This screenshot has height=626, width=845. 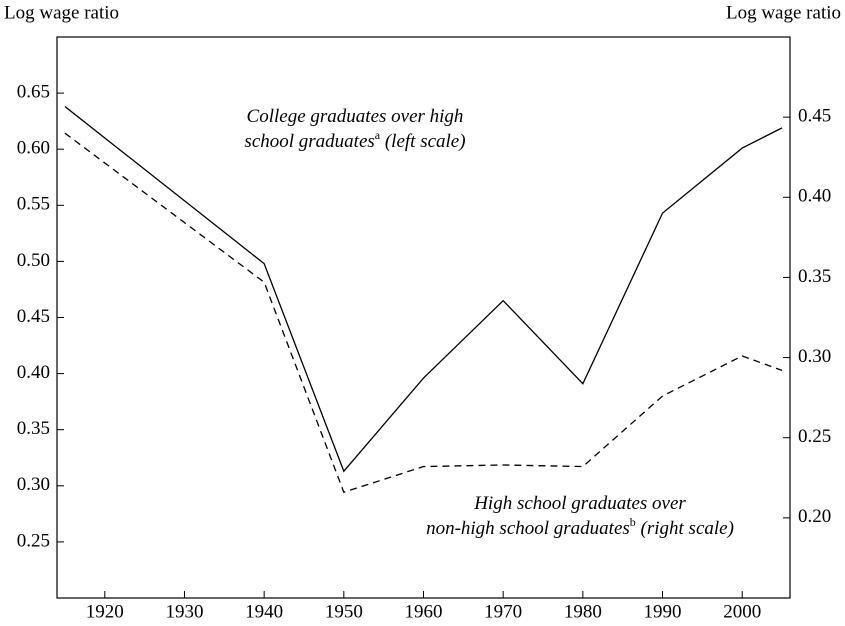 I want to click on y2-tick-label: 0.30, so click(x=814, y=356).